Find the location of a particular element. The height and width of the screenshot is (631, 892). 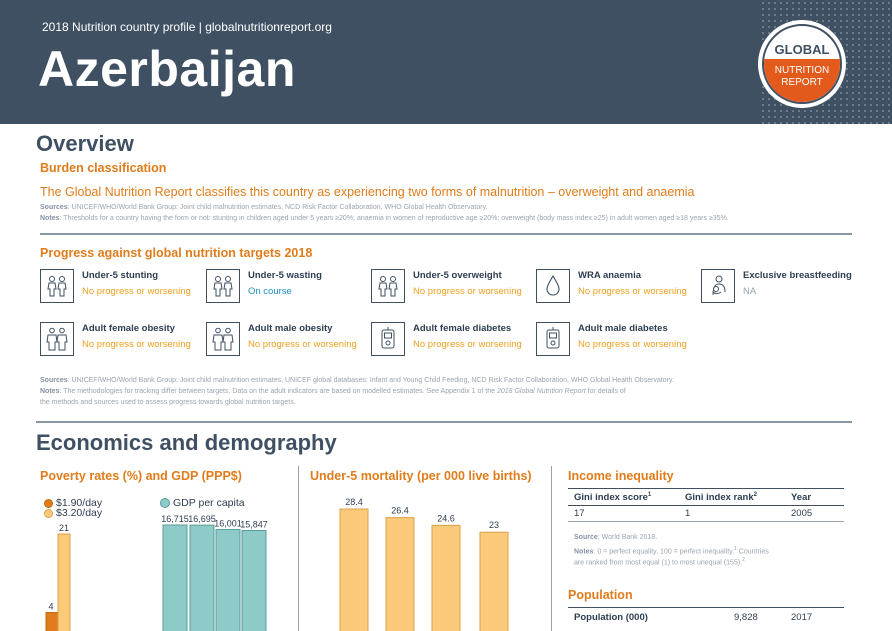

gini-rank-header: Gini index rank2 is located at coordinates (721, 497).